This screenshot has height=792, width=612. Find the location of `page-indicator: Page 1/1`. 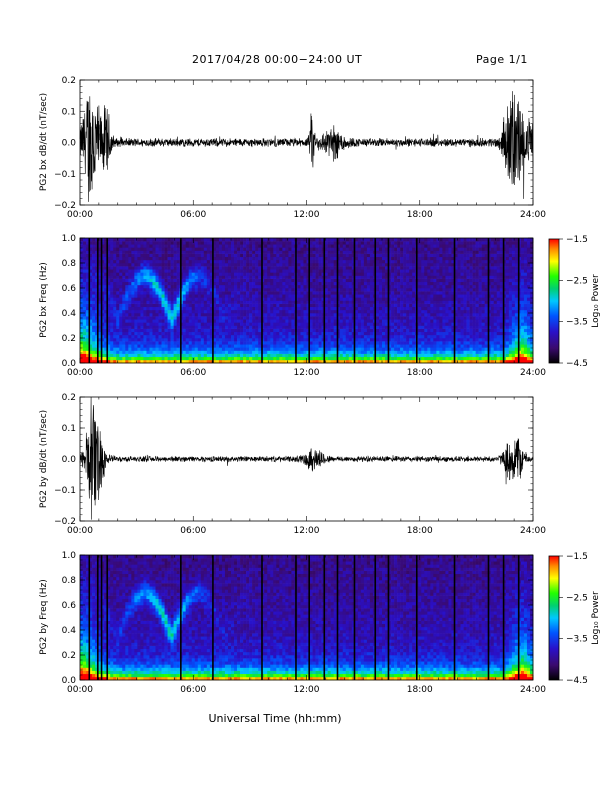

page-indicator: Page 1/1 is located at coordinates (502, 59).